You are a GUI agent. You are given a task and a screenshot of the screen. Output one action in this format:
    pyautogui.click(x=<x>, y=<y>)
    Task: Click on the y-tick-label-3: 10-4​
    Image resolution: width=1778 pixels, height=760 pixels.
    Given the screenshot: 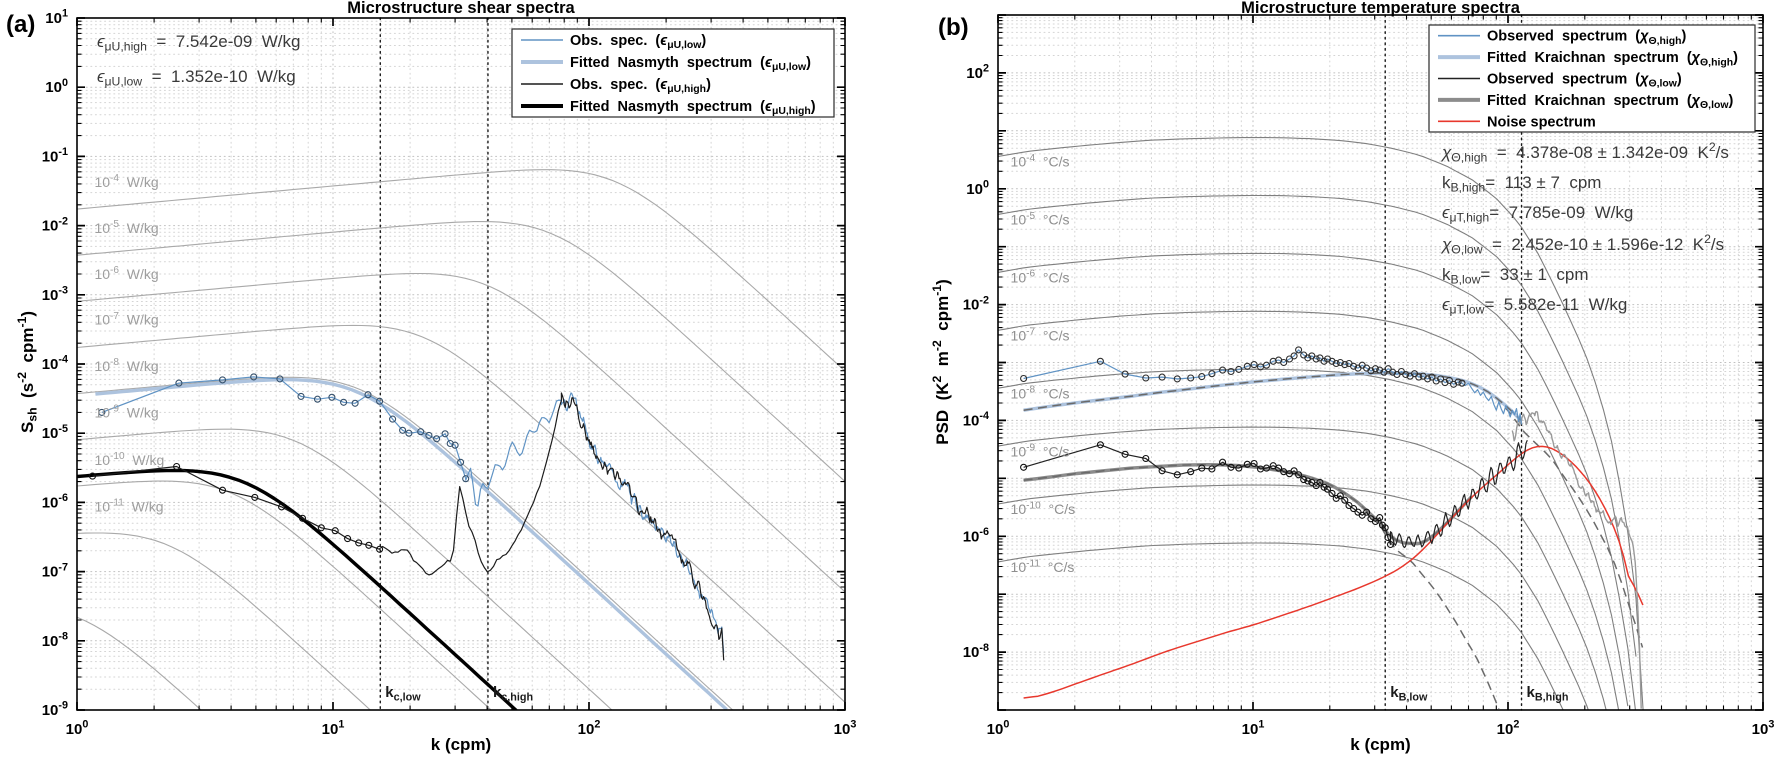 What is the action you would take?
    pyautogui.click(x=976, y=419)
    